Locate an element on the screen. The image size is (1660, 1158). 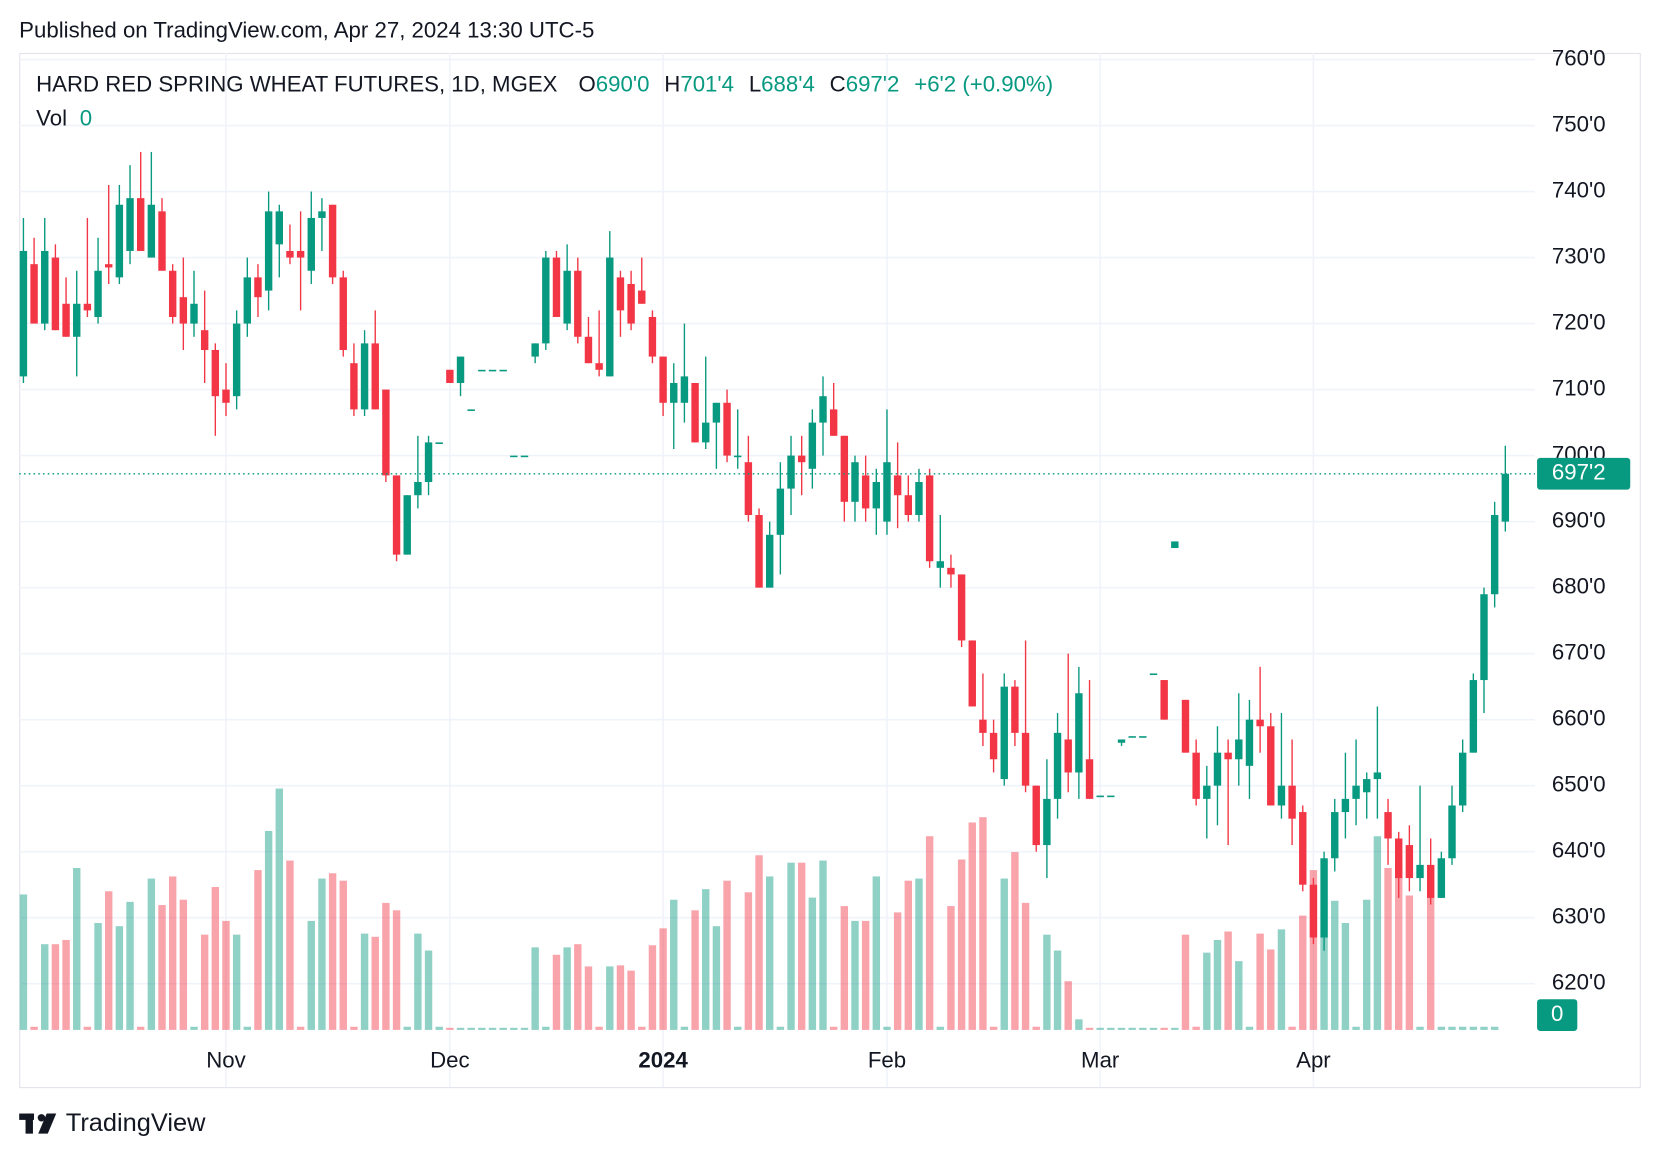
y-tick-label: 690'0 is located at coordinates (1579, 519).